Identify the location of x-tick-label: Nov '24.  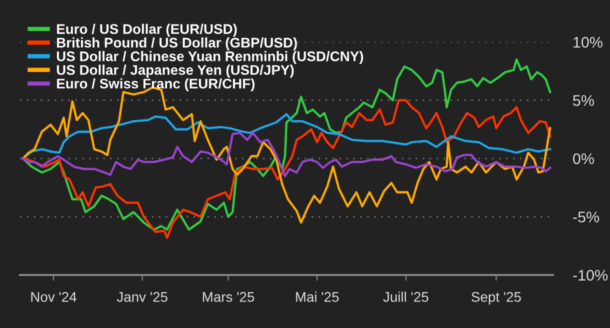
(53, 297).